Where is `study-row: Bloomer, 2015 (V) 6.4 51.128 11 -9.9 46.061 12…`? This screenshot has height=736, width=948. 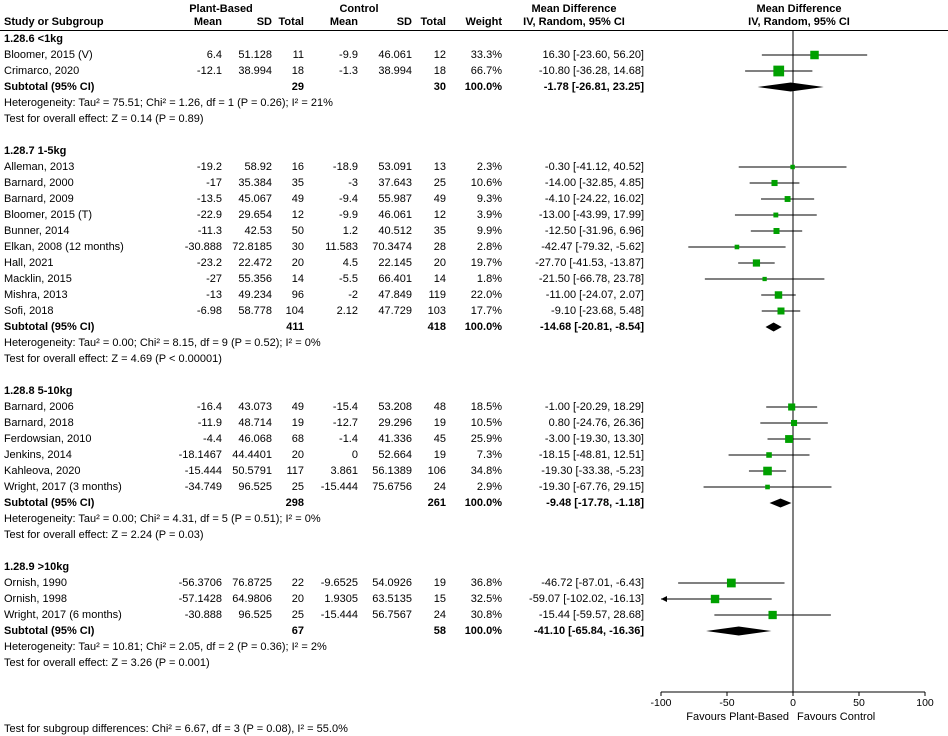
study-row: Bloomer, 2015 (V) 6.4 51.128 11 -9.9 46.061 12… is located at coordinates (325, 55).